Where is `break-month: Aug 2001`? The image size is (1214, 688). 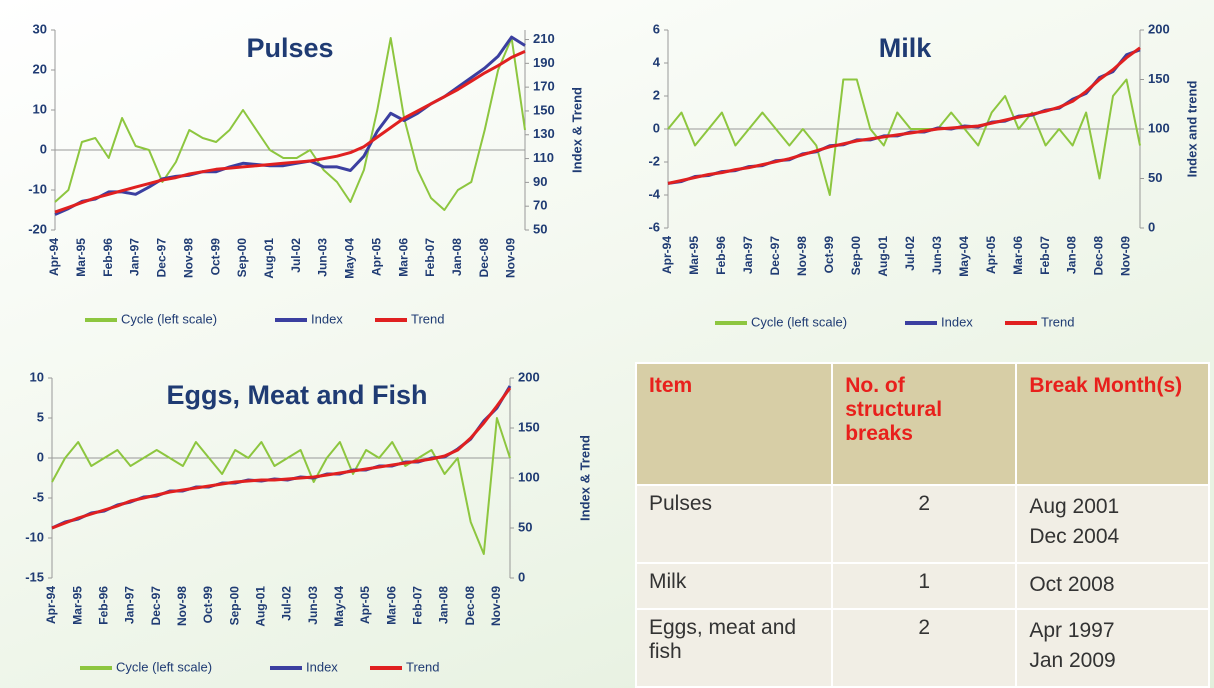 break-month: Aug 2001 is located at coordinates (1074, 506).